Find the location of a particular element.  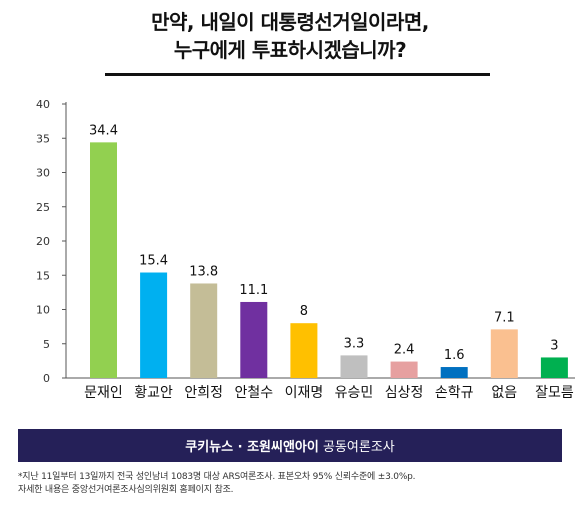

bar-value-label: 8 is located at coordinates (304, 311).